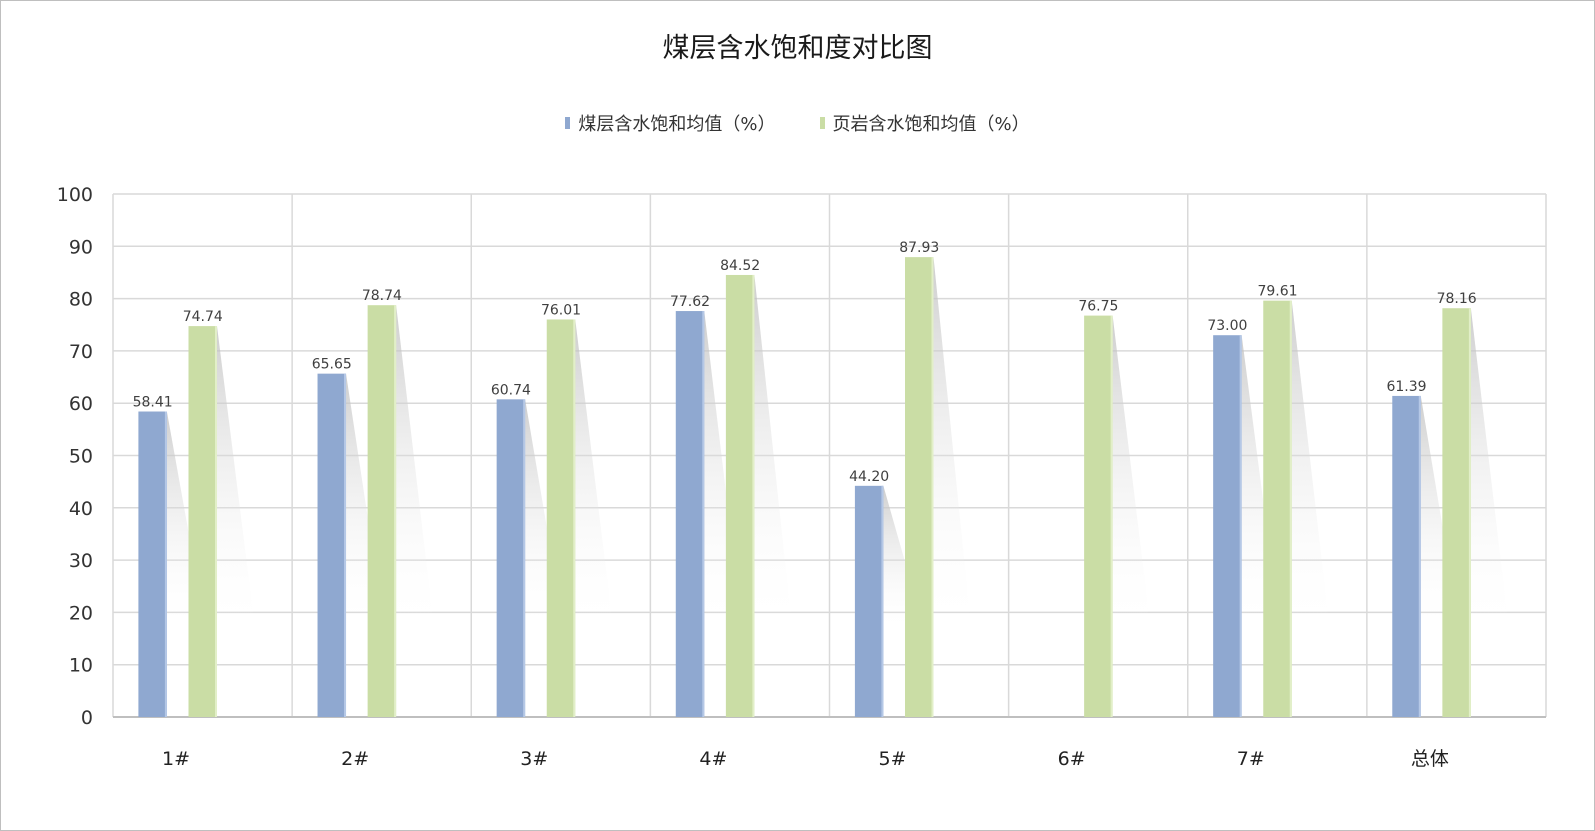 The image size is (1595, 831). What do you see at coordinates (1457, 299) in the screenshot?
I see `data-label: 78.16` at bounding box center [1457, 299].